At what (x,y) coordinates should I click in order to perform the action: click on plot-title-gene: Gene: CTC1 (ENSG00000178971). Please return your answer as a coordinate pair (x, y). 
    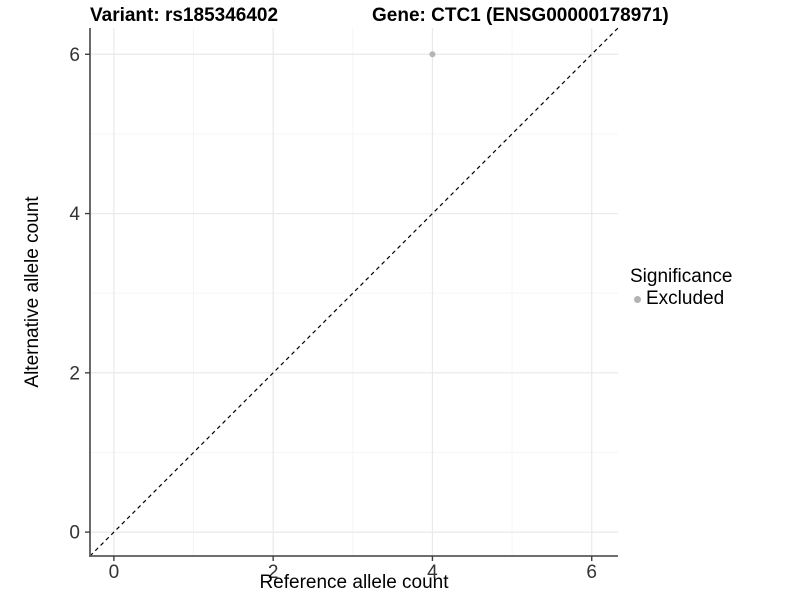
    Looking at the image, I should click on (520, 15).